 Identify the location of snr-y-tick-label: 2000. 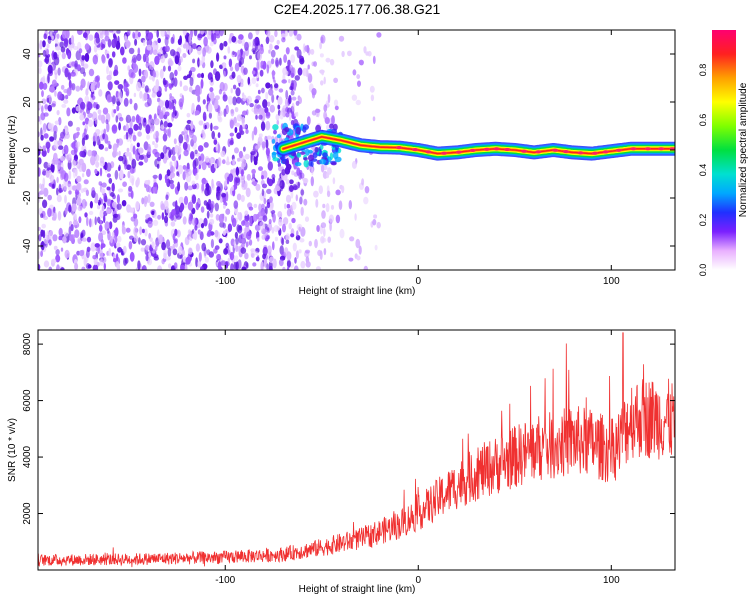
(27, 513).